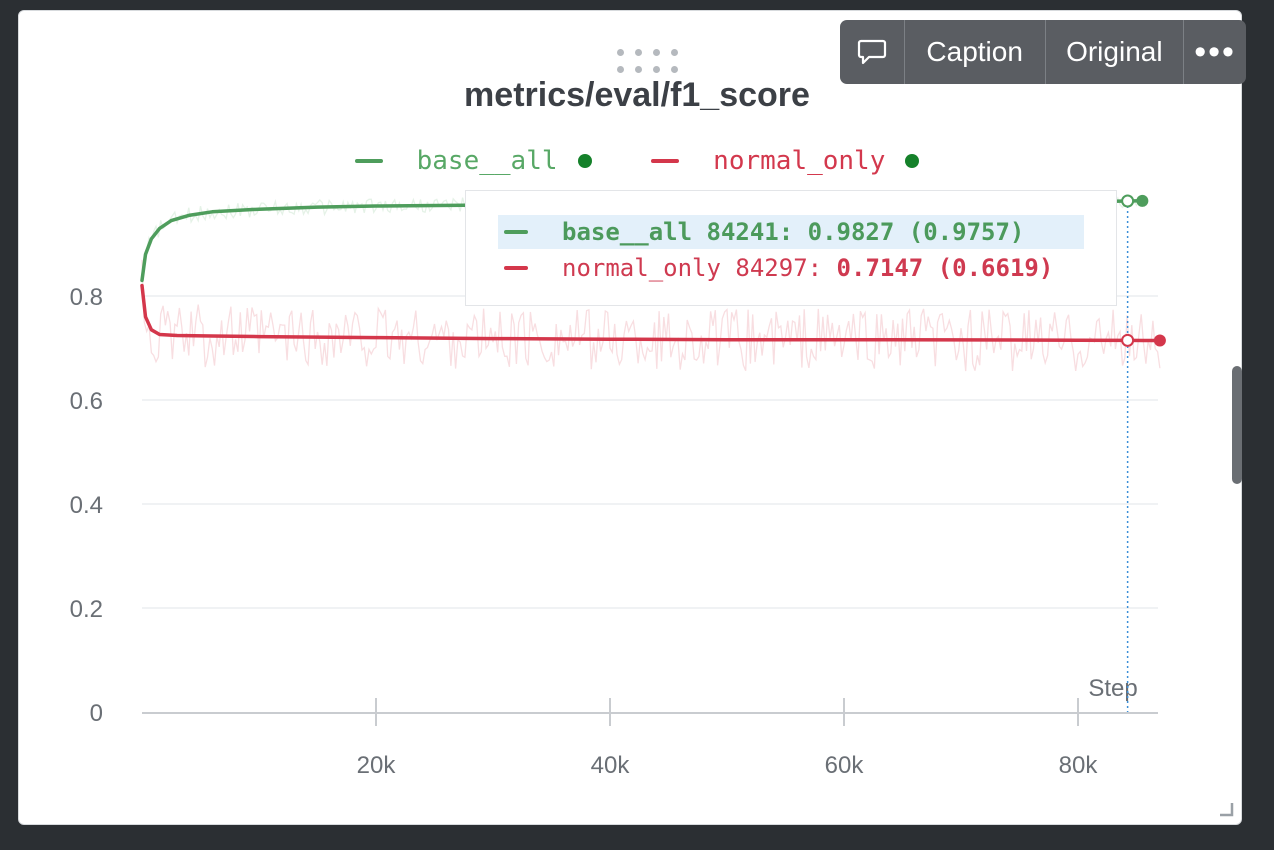 This screenshot has width=1274, height=850. Describe the element at coordinates (648, 62) in the screenshot. I see `drag-handle-icon` at that location.